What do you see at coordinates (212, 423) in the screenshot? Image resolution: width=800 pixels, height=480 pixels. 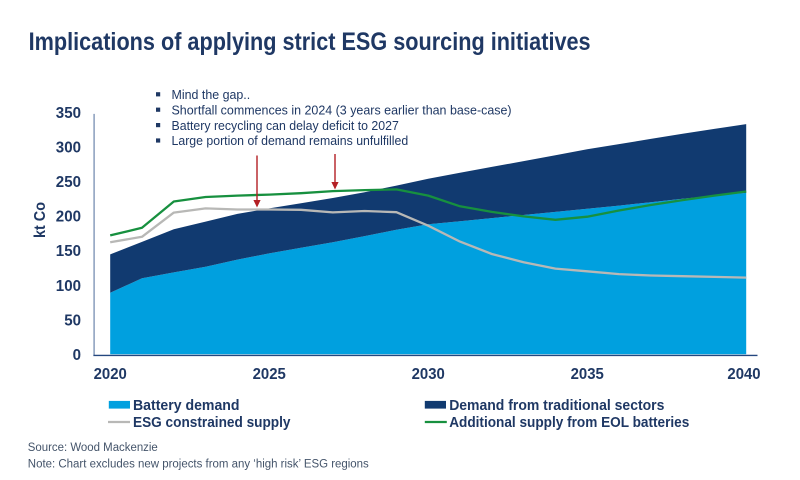 I see `svg-text: ESG constrained supply` at bounding box center [212, 423].